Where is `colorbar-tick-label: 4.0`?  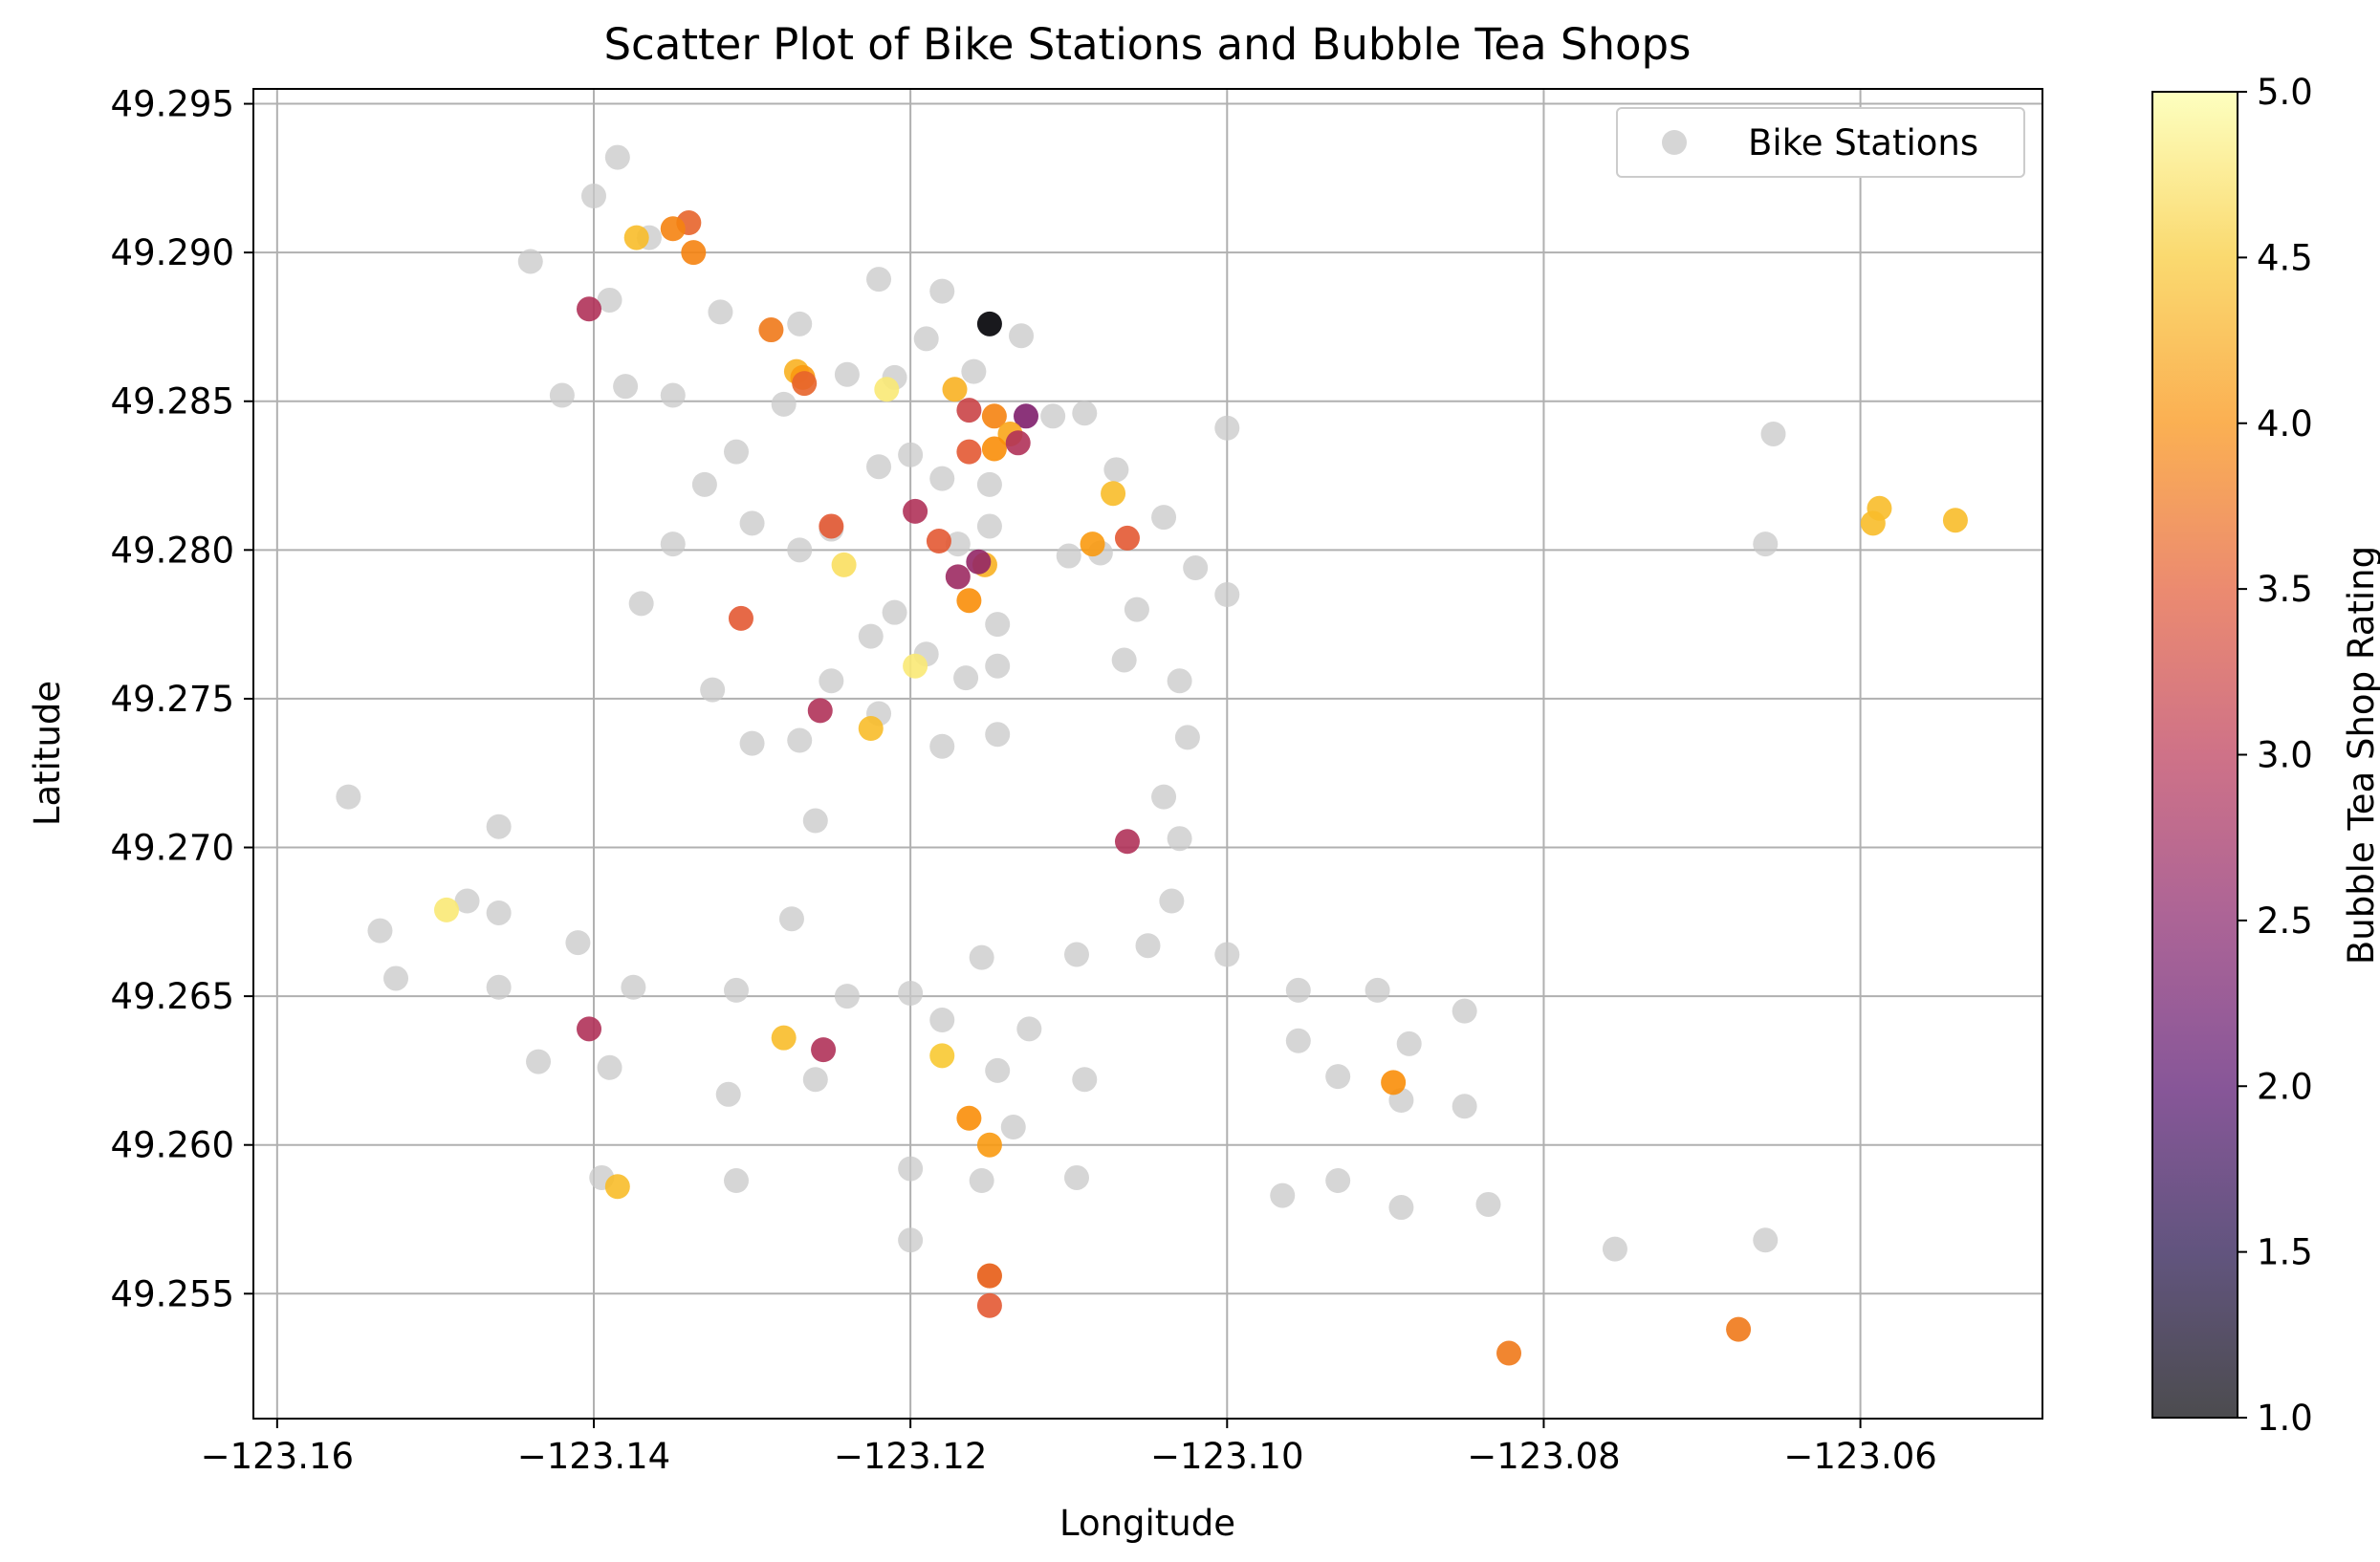
colorbar-tick-label: 4.0 is located at coordinates (2285, 424).